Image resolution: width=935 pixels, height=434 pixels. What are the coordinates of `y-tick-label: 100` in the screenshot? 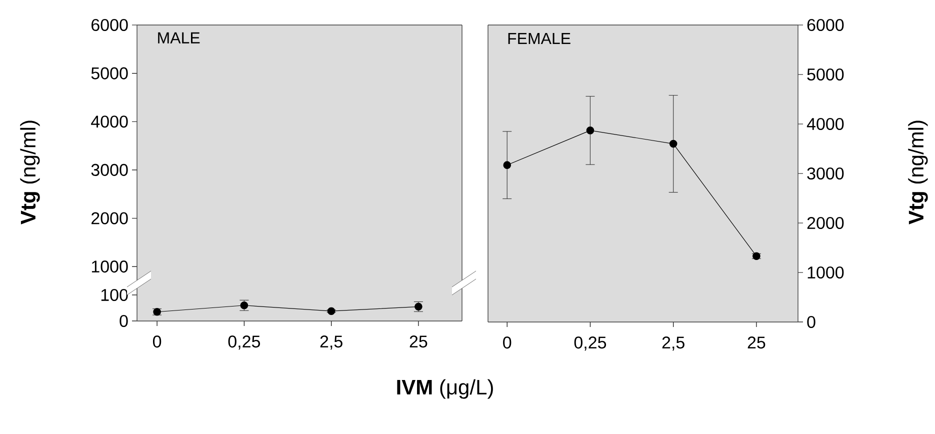 It's located at (114, 294).